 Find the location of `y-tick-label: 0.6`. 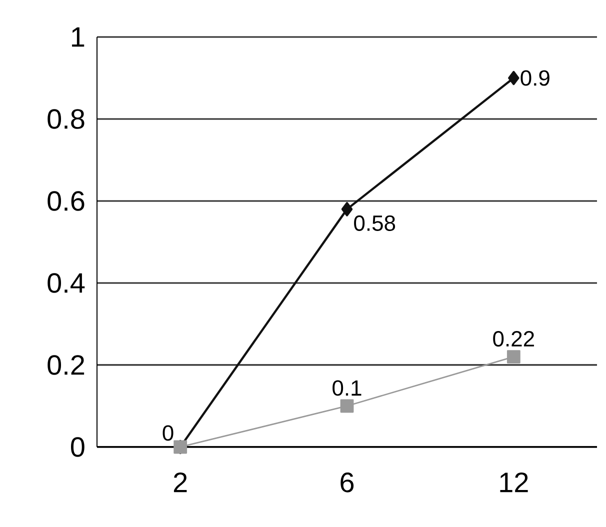

y-tick-label: 0.6 is located at coordinates (66, 201).